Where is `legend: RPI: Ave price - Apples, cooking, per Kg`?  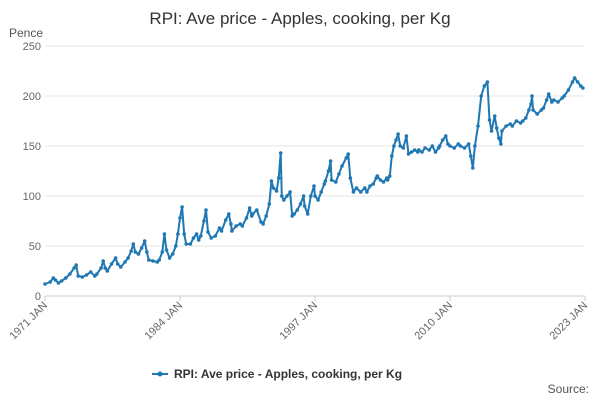
legend: RPI: Ave price - Apples, cooking, per Kg is located at coordinates (277, 374).